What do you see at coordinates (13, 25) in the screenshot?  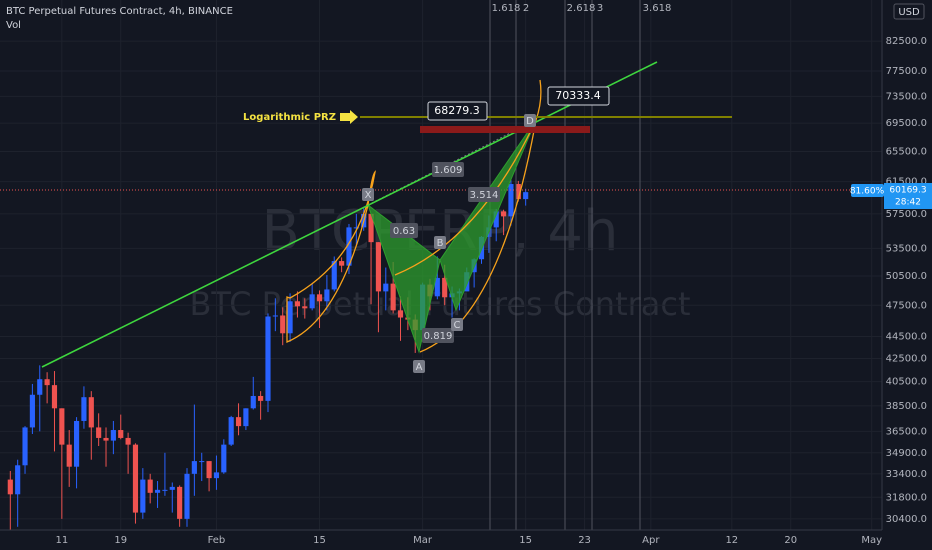 I see `indicator-label: Vol` at bounding box center [13, 25].